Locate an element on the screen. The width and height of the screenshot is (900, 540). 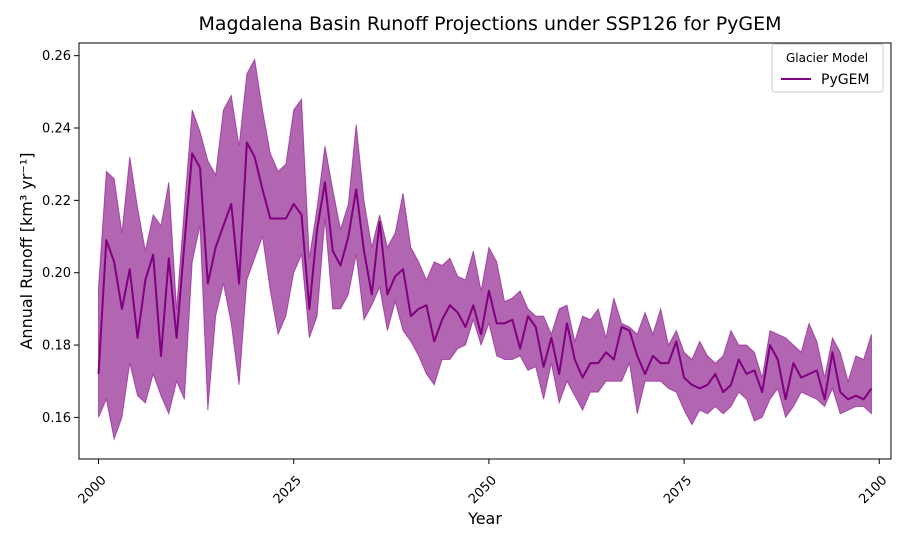
legend: Glacier Model PyGEM is located at coordinates (827, 68).